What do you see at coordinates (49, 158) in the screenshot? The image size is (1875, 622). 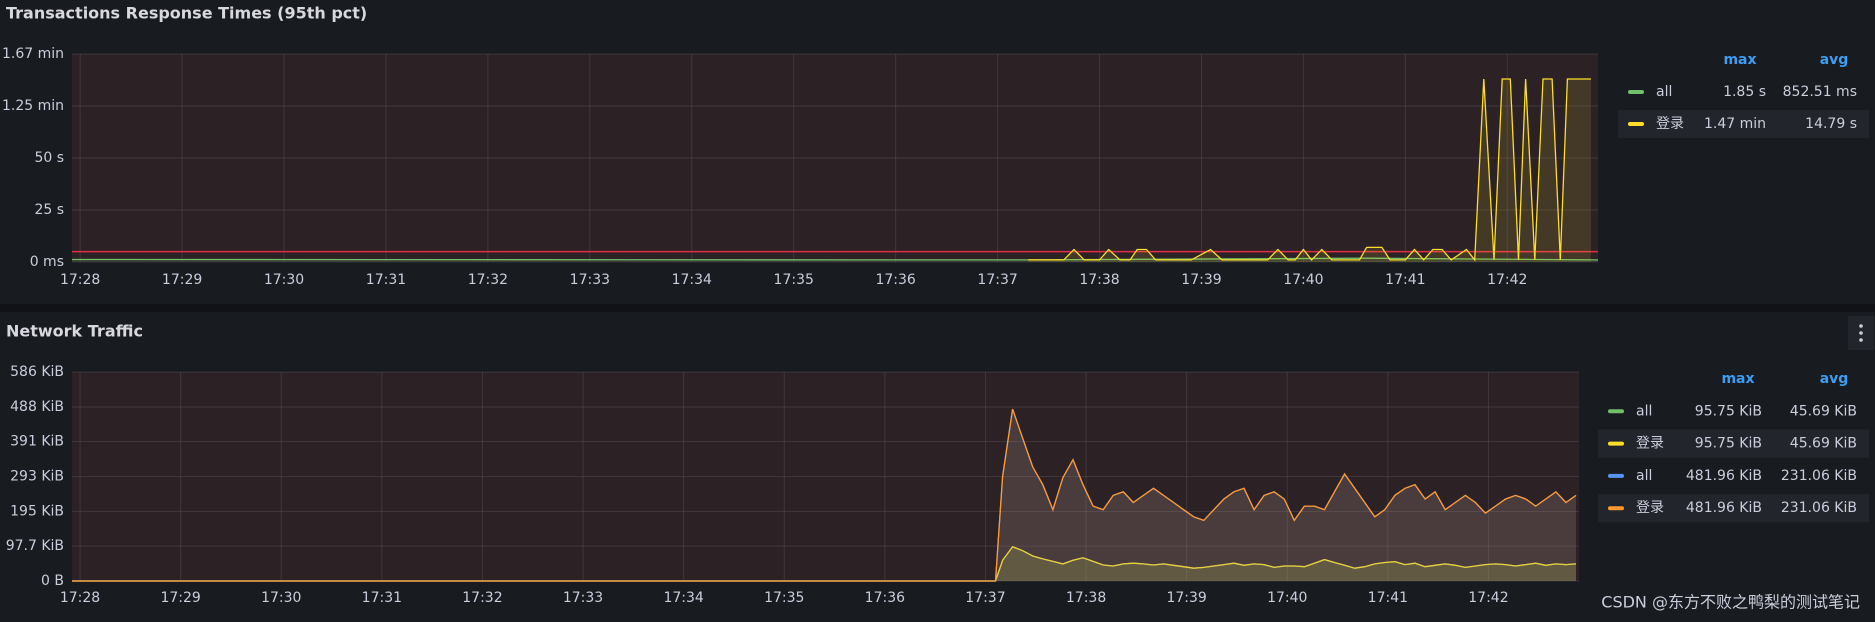 I see `y-tick-label: 50 s` at bounding box center [49, 158].